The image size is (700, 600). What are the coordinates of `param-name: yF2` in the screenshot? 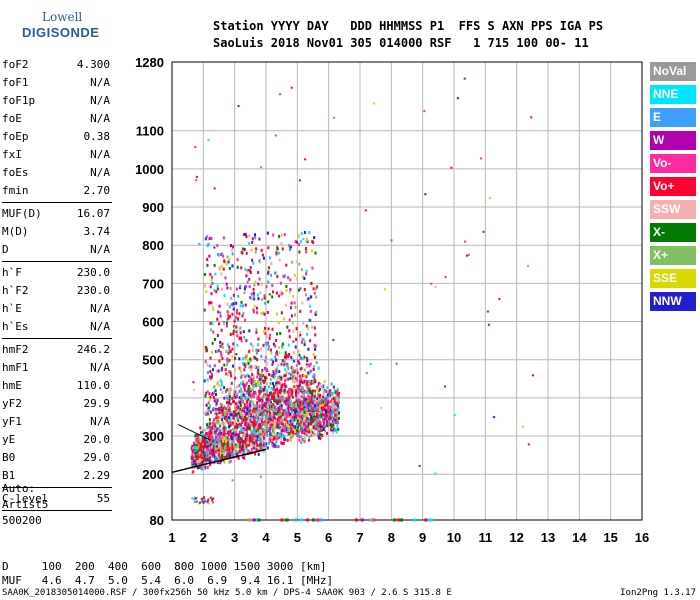 It's located at (12, 403).